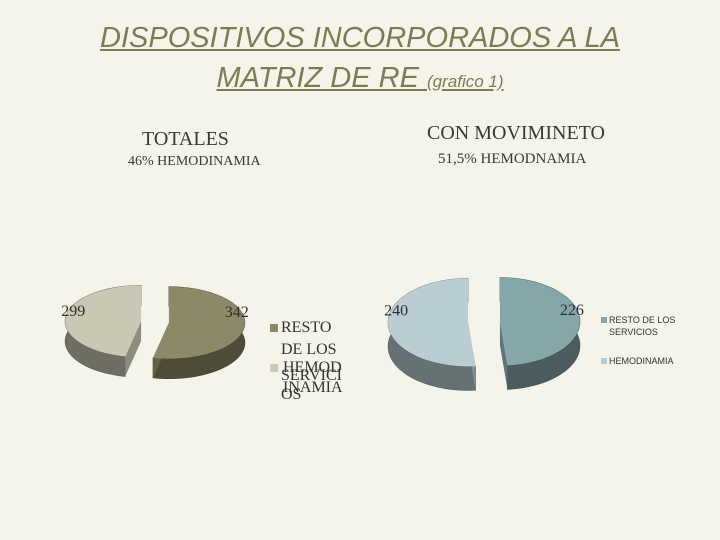 This screenshot has height=540, width=720. Describe the element at coordinates (274, 368) in the screenshot. I see `chart1-legend-swatch-hemo` at that location.